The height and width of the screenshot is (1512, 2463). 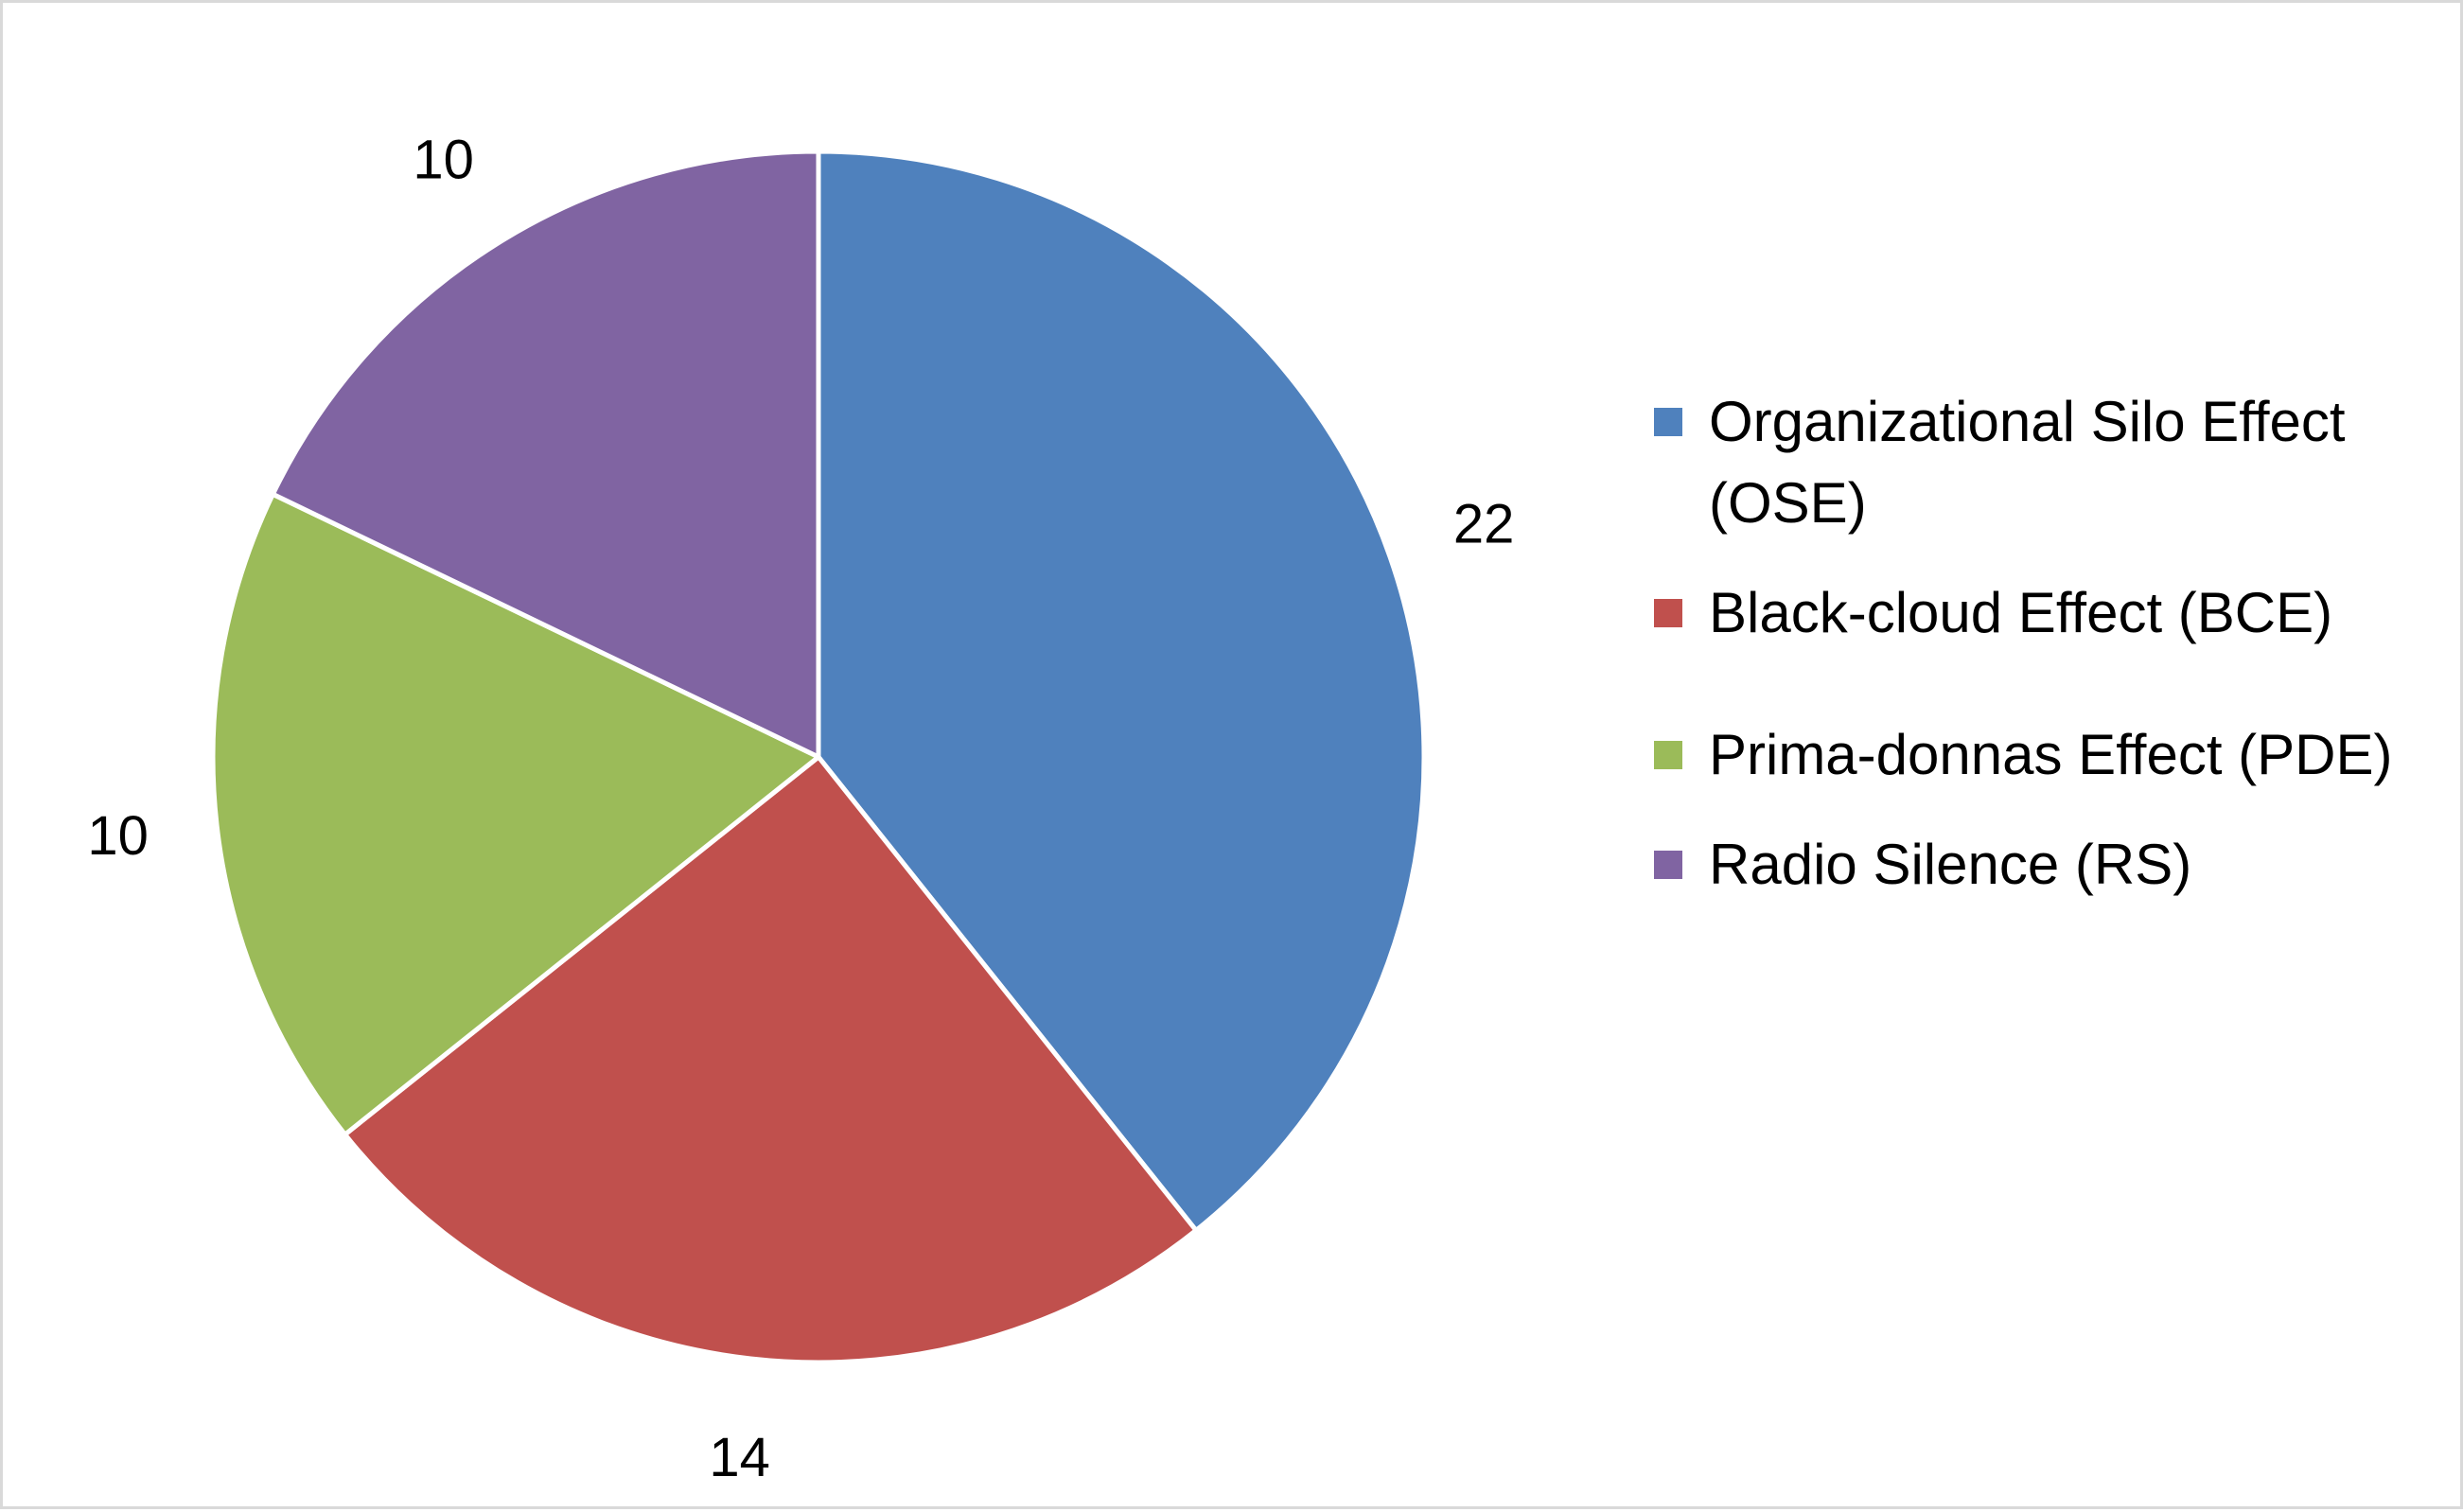 I want to click on pie-slice-rs, so click(x=545, y=455).